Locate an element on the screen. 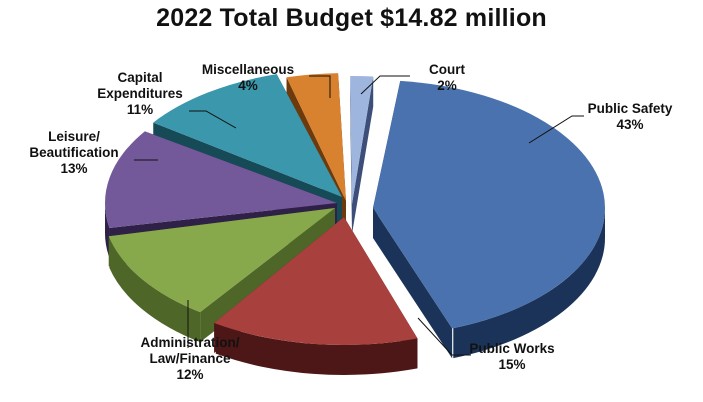  chart-title: 2022 Total Budget $14.82 million is located at coordinates (351, 18).